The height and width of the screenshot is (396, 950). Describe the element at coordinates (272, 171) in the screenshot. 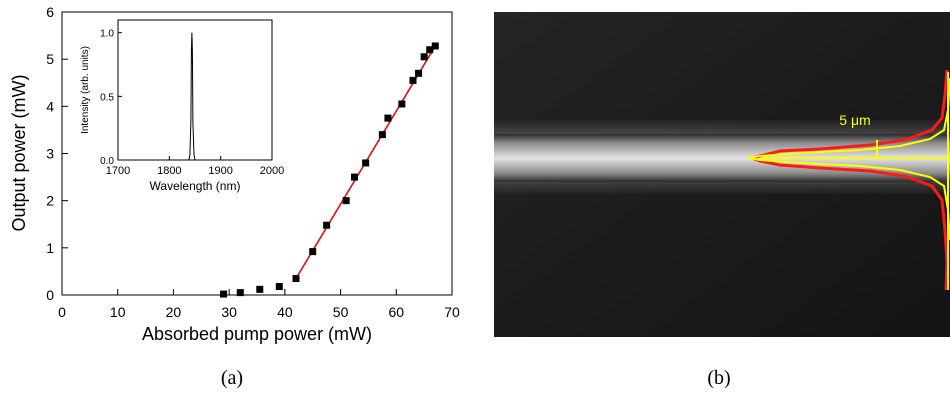

I see `inset-x-tick-label: 2000` at that location.